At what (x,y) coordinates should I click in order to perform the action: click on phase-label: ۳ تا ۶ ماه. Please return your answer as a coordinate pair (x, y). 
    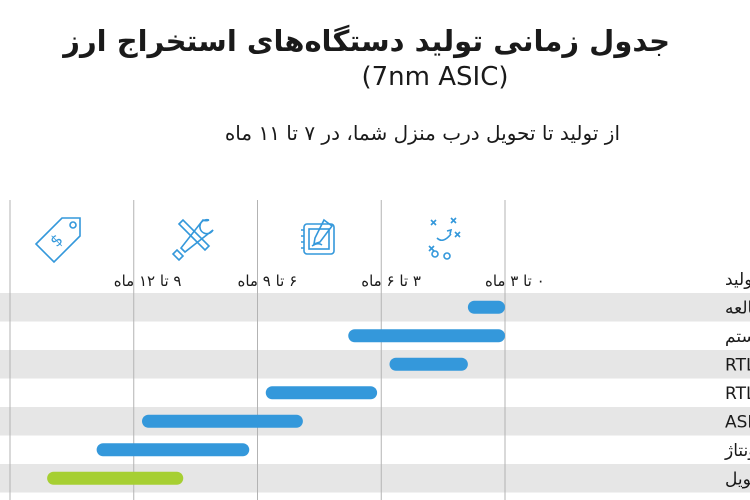
    Looking at the image, I should click on (391, 281).